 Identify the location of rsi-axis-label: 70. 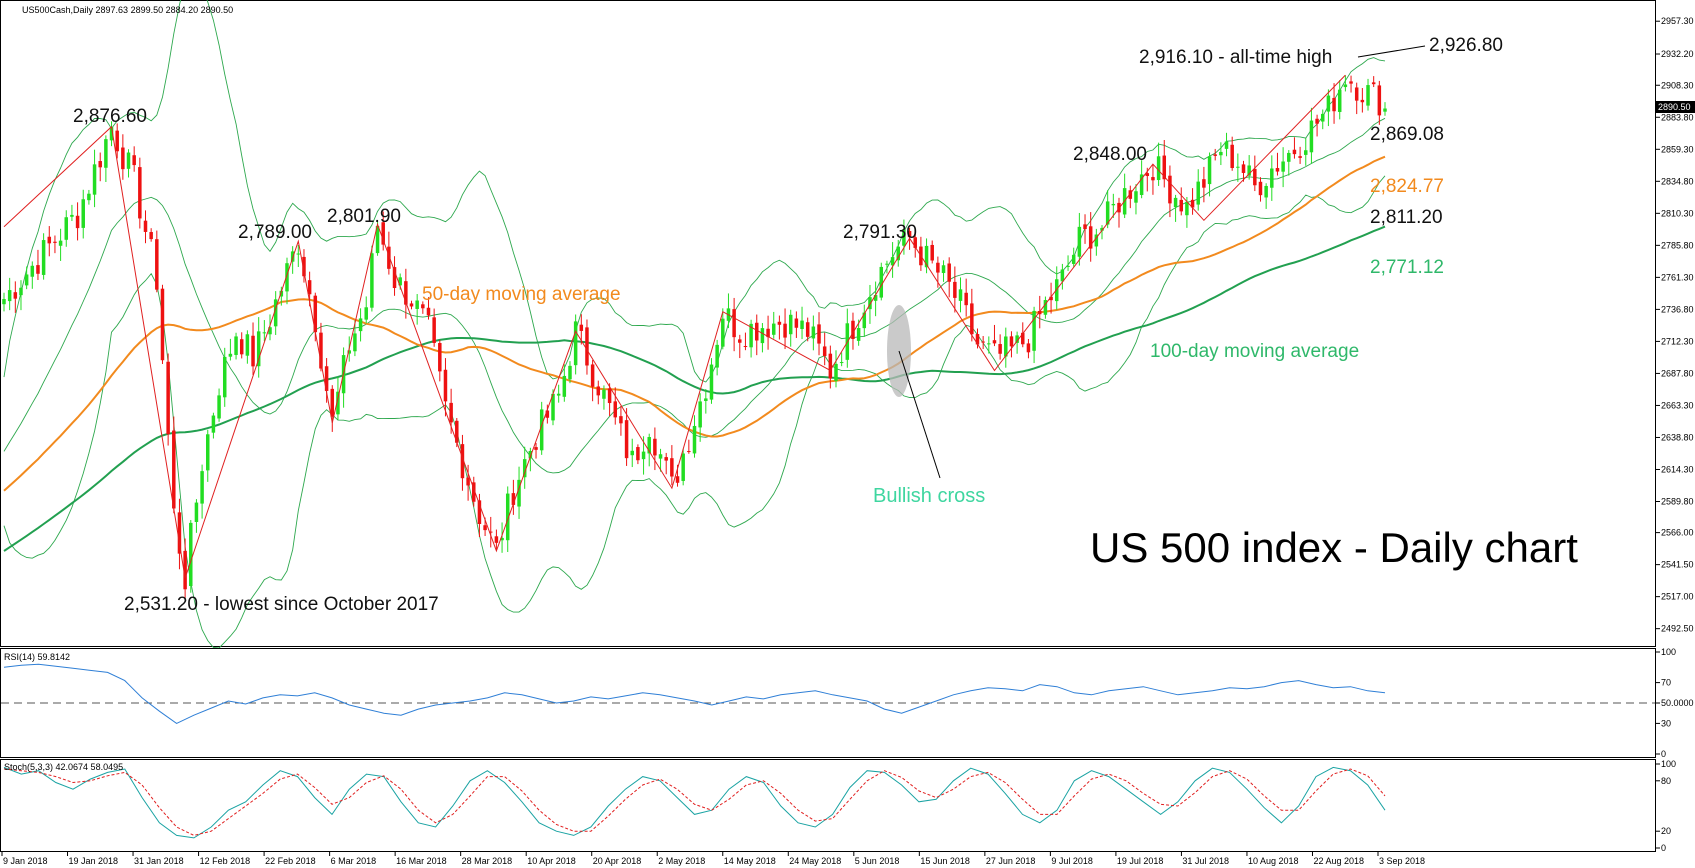
(1666, 683).